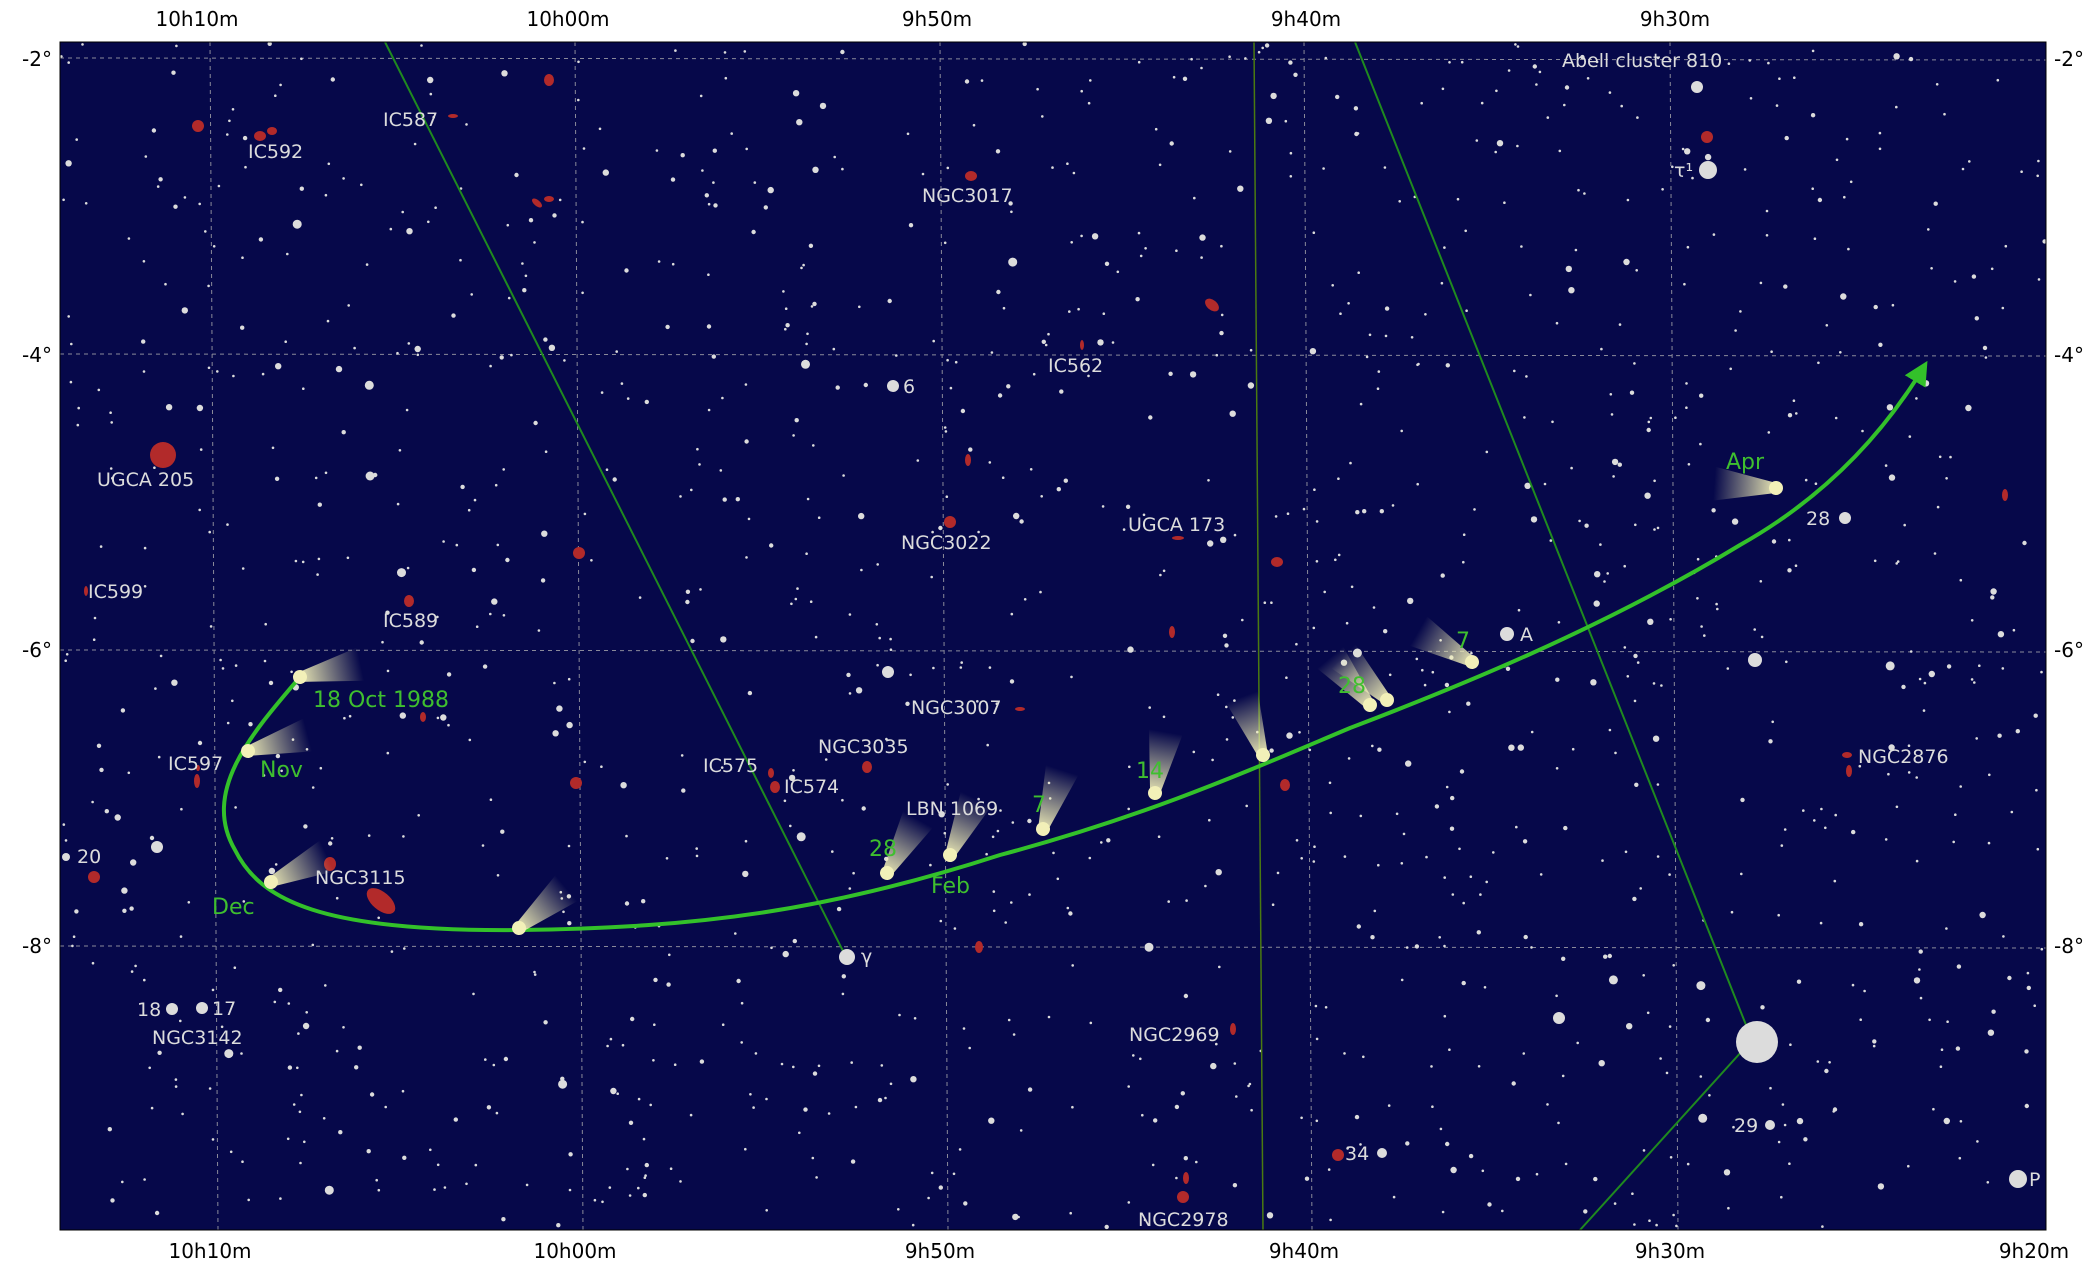 The height and width of the screenshot is (1262, 2100). Describe the element at coordinates (1463, 641) in the screenshot. I see `comet-label-7-mar: 7` at that location.